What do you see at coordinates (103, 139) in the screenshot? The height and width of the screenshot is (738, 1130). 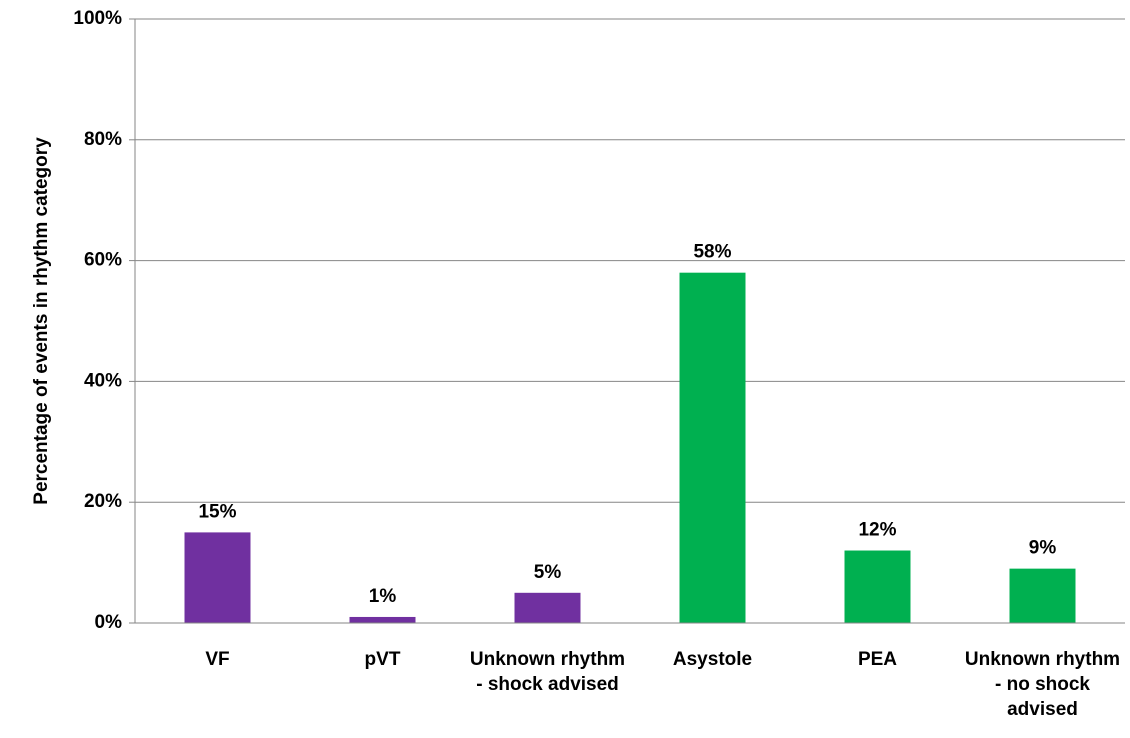 I see `y-tick-label: 80%` at bounding box center [103, 139].